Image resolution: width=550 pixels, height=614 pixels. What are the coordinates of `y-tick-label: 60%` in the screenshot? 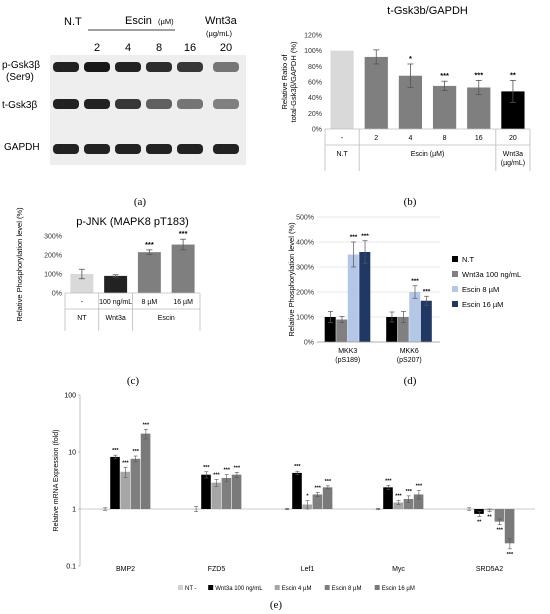 It's located at (315, 83).